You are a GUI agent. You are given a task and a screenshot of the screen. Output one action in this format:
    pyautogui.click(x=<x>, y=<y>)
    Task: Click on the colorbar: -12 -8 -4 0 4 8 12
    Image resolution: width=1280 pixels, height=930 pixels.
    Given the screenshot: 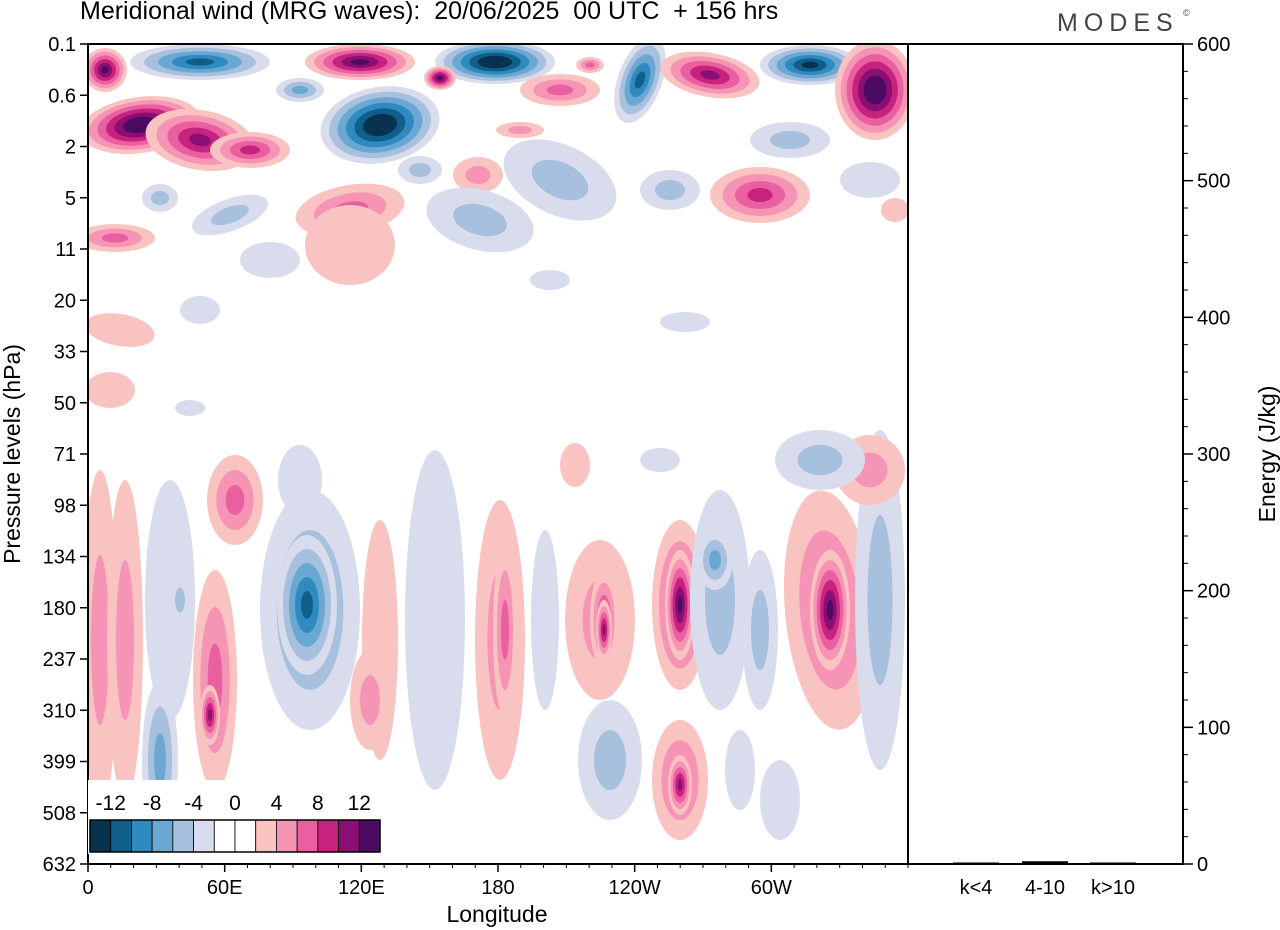 What is the action you would take?
    pyautogui.click(x=235, y=817)
    